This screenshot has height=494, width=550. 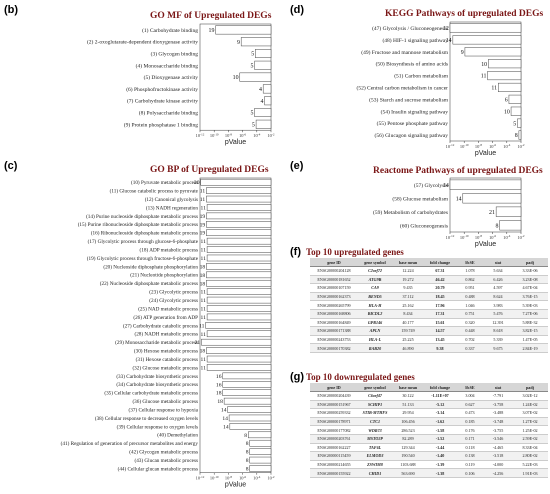 What do you see at coordinates (408, 430) in the screenshot?
I see `table-cell: 286.523` at bounding box center [408, 430].